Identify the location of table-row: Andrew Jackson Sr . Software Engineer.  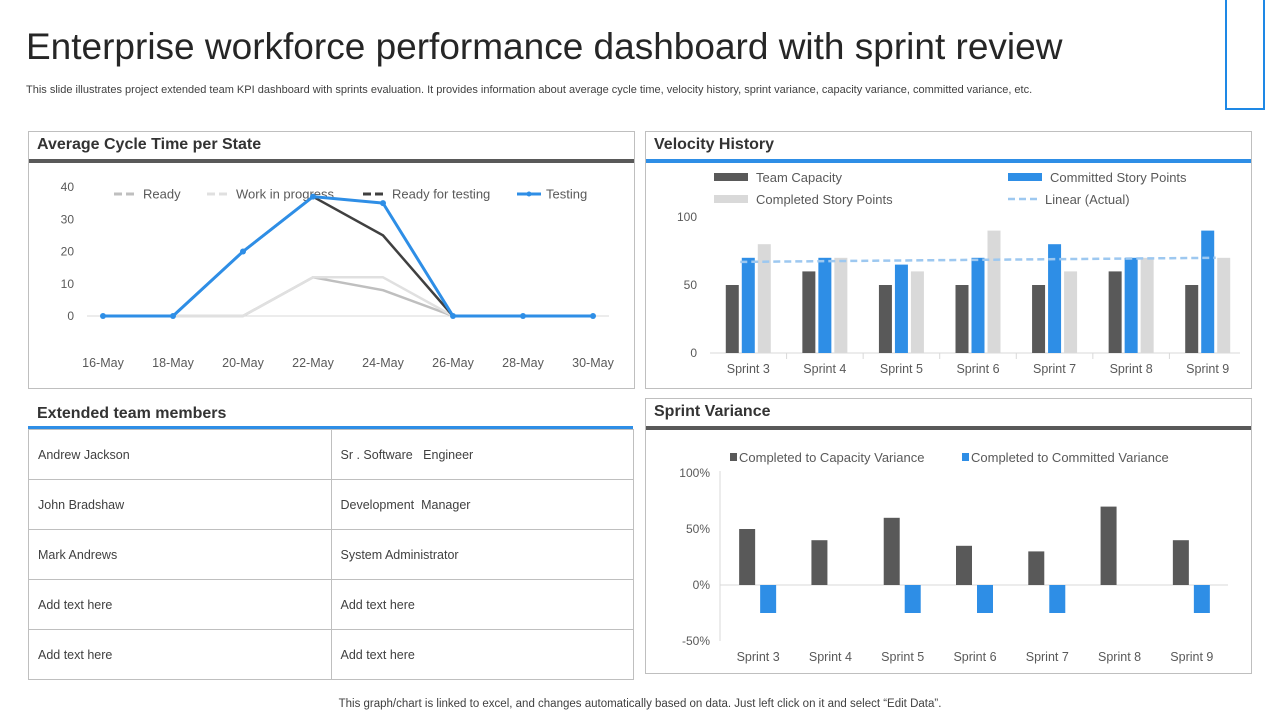
(331, 454).